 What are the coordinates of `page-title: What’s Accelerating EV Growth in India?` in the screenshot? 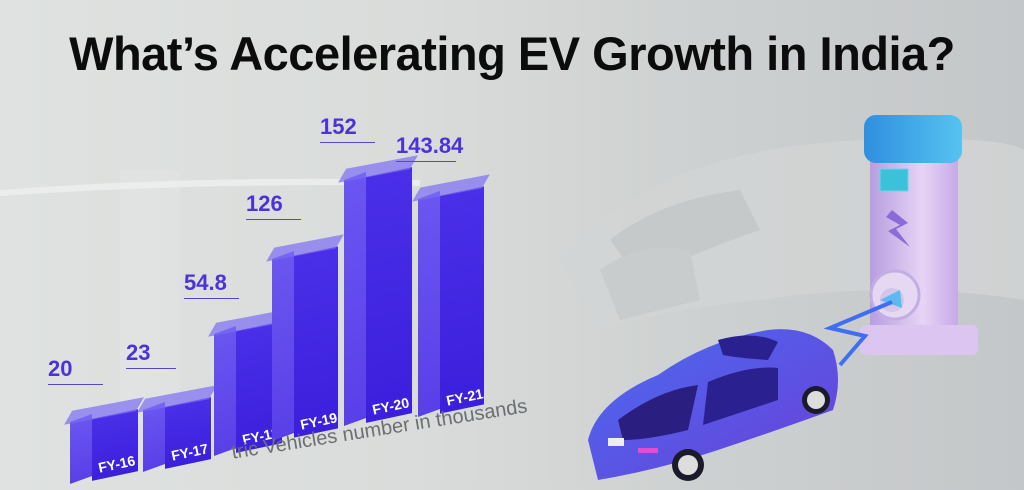 It's located at (512, 53).